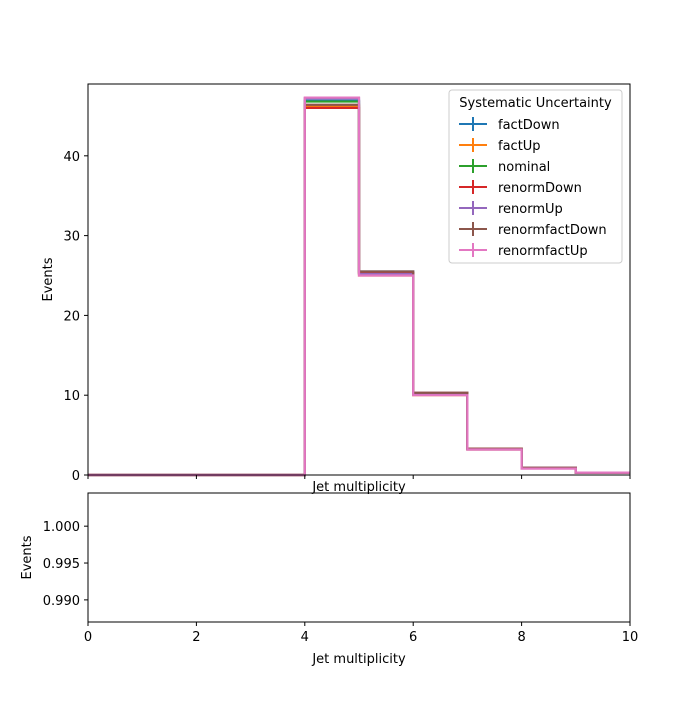 The height and width of the screenshot is (705, 700). I want to click on y-tick-label: 20, so click(71, 316).